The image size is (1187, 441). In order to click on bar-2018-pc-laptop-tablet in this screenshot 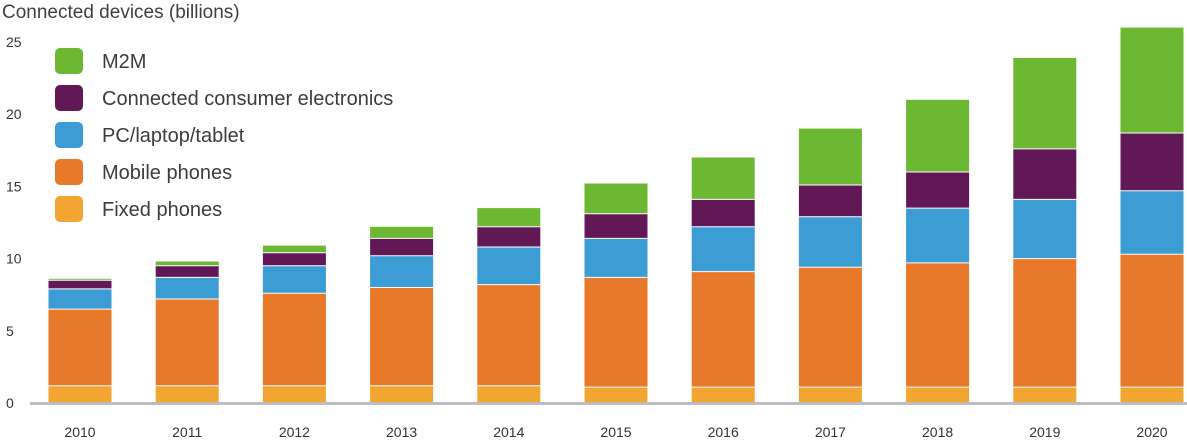, I will do `click(938, 235)`.